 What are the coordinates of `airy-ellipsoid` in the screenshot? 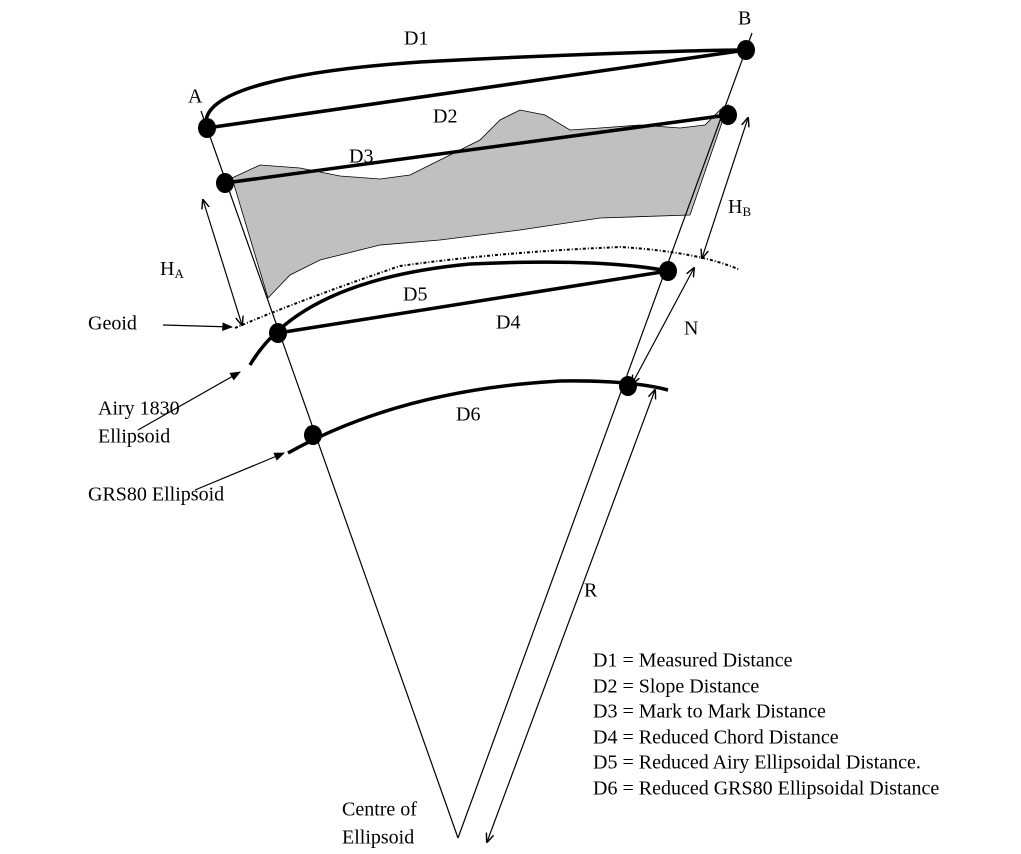 It's located at (458, 313).